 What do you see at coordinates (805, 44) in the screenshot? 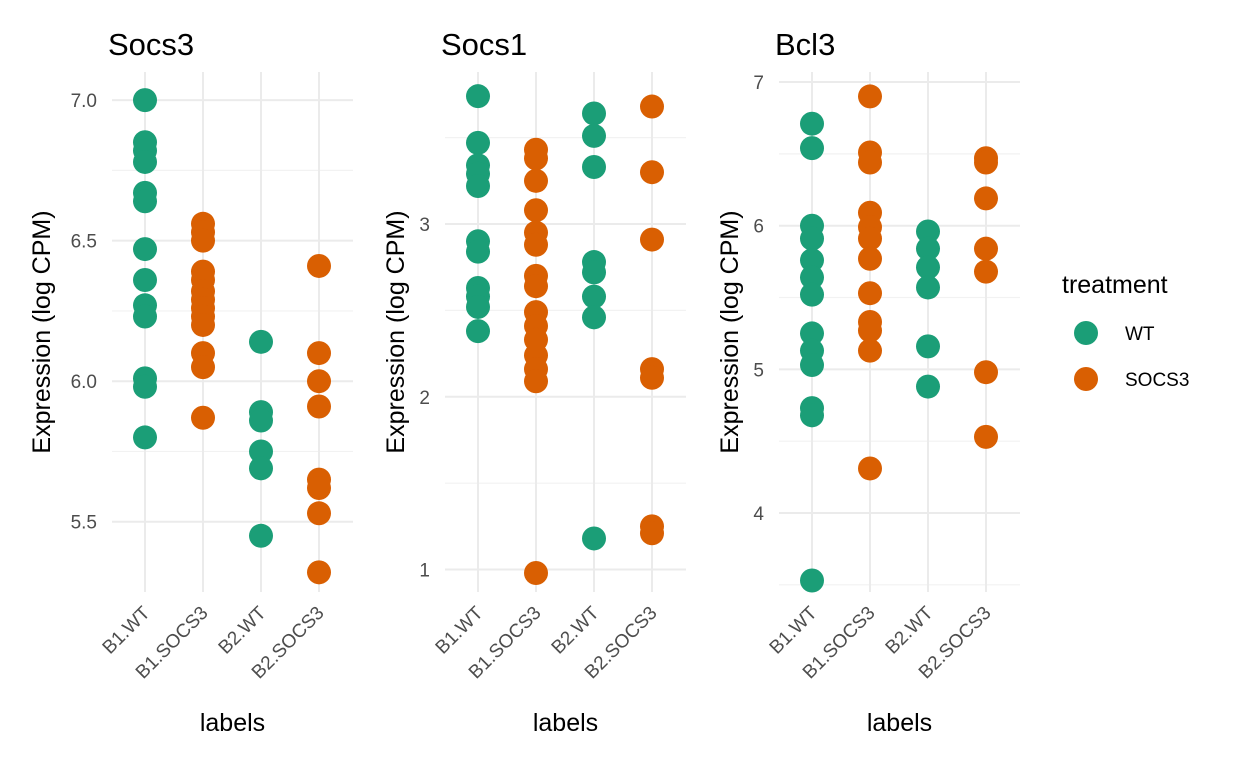
I see `panel-title: Bcl3` at bounding box center [805, 44].